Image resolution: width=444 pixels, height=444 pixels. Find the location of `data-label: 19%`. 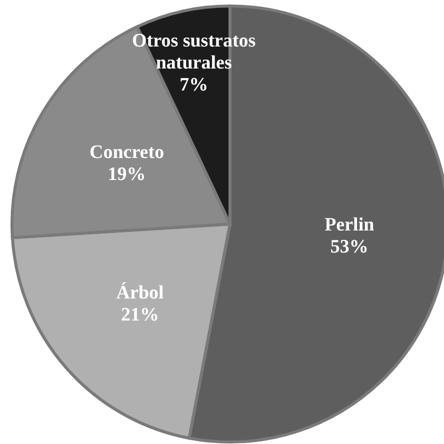

data-label: 19% is located at coordinates (127, 173).